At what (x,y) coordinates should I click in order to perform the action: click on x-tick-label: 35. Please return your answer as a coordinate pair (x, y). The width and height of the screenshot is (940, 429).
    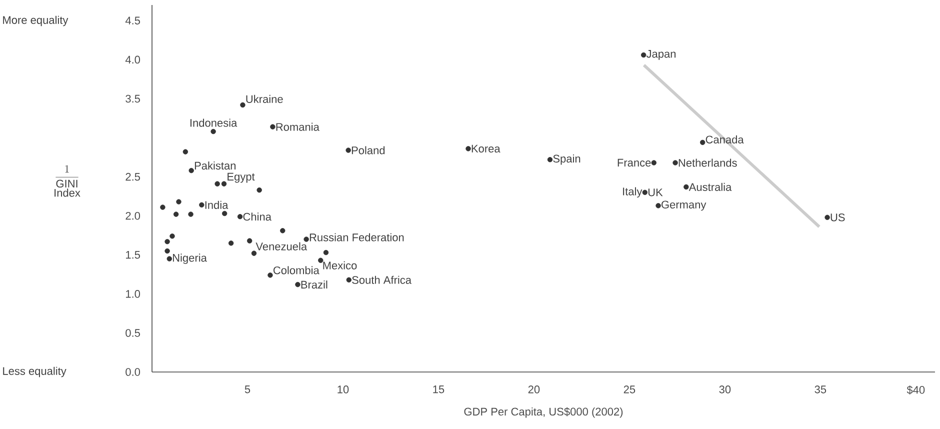
    Looking at the image, I should click on (820, 390).